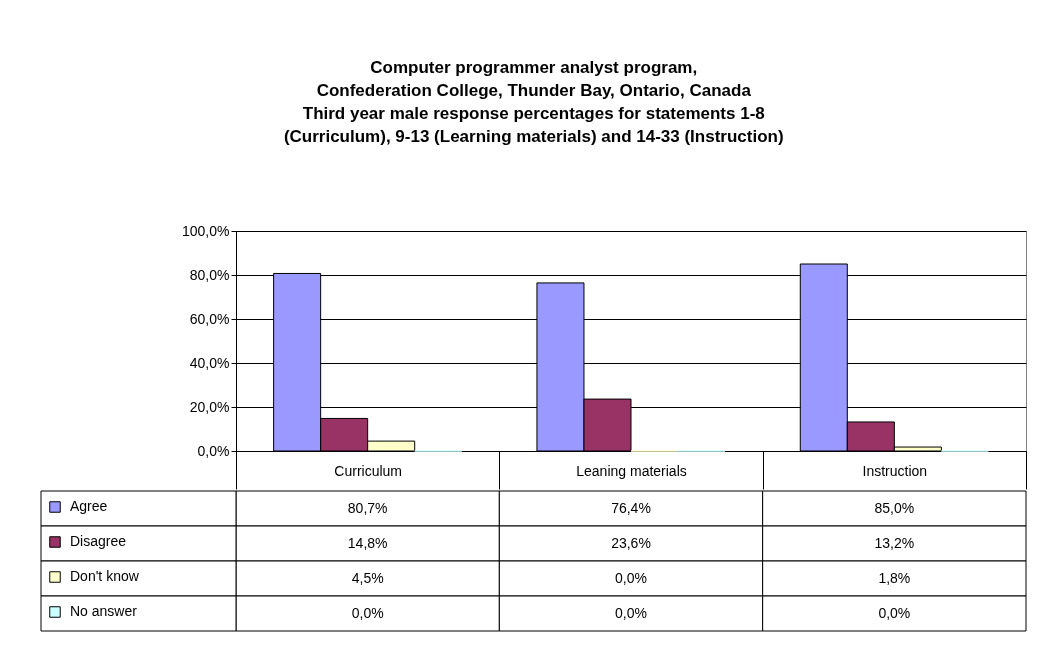 The width and height of the screenshot is (1063, 667). Describe the element at coordinates (533, 101) in the screenshot. I see `chart-title: Computer programmer analyst program, Confederation College, Thunder Bay, Ontario, Canada Third year male response percentages for statements 1-8 (Curriculum), 9-13 (Learning materials) and 14-33 (Instruction)` at that location.